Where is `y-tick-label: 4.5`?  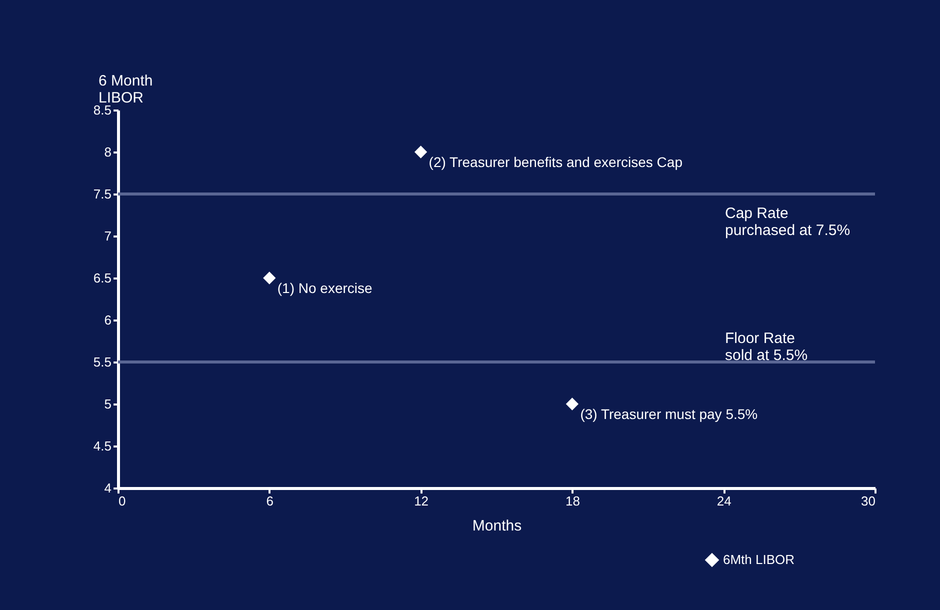 y-tick-label: 4.5 is located at coordinates (102, 446).